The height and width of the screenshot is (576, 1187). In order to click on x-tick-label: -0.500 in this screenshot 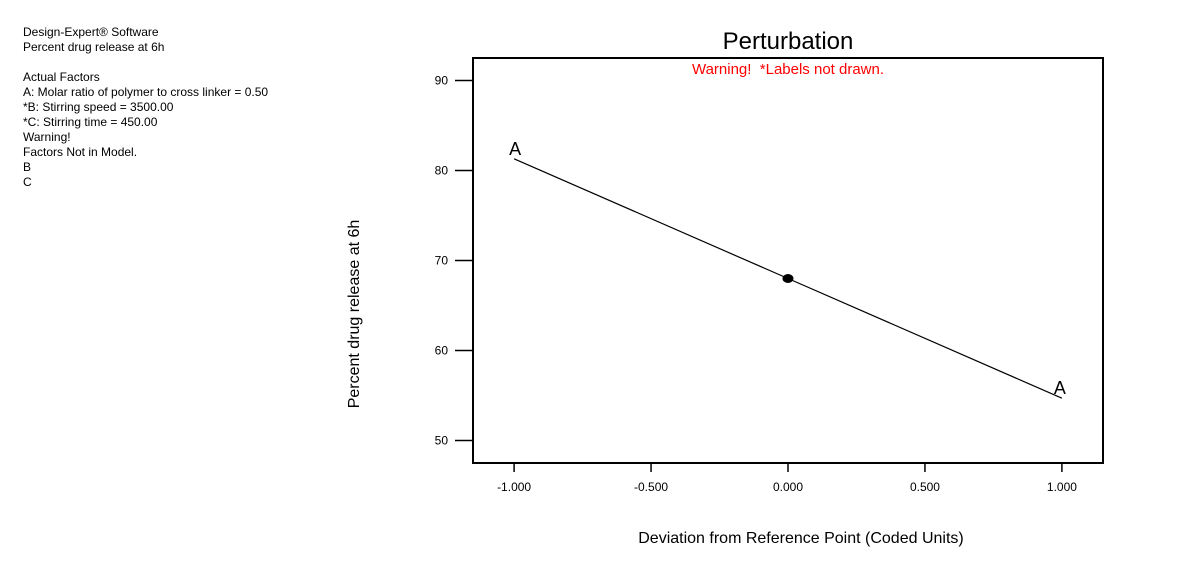, I will do `click(651, 487)`.